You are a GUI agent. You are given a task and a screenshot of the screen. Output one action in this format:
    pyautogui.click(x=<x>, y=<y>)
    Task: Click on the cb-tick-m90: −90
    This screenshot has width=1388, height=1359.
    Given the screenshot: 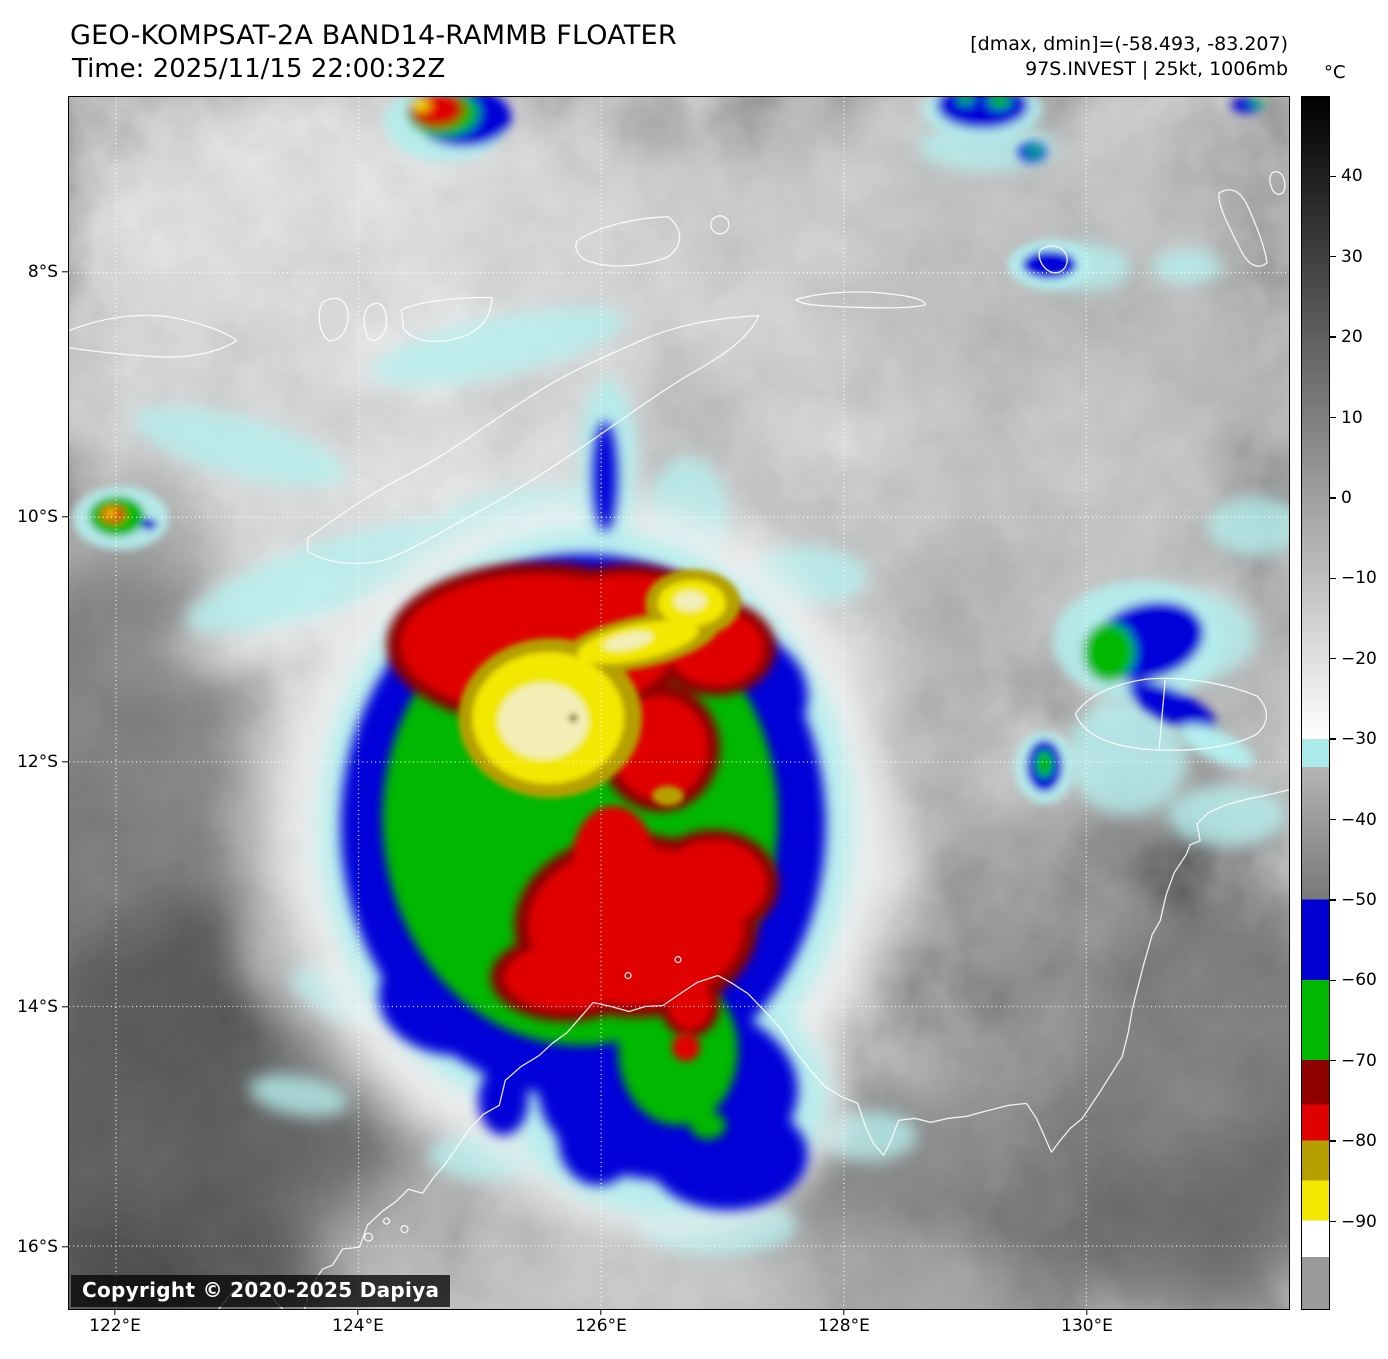 What is the action you would take?
    pyautogui.click(x=1359, y=1221)
    